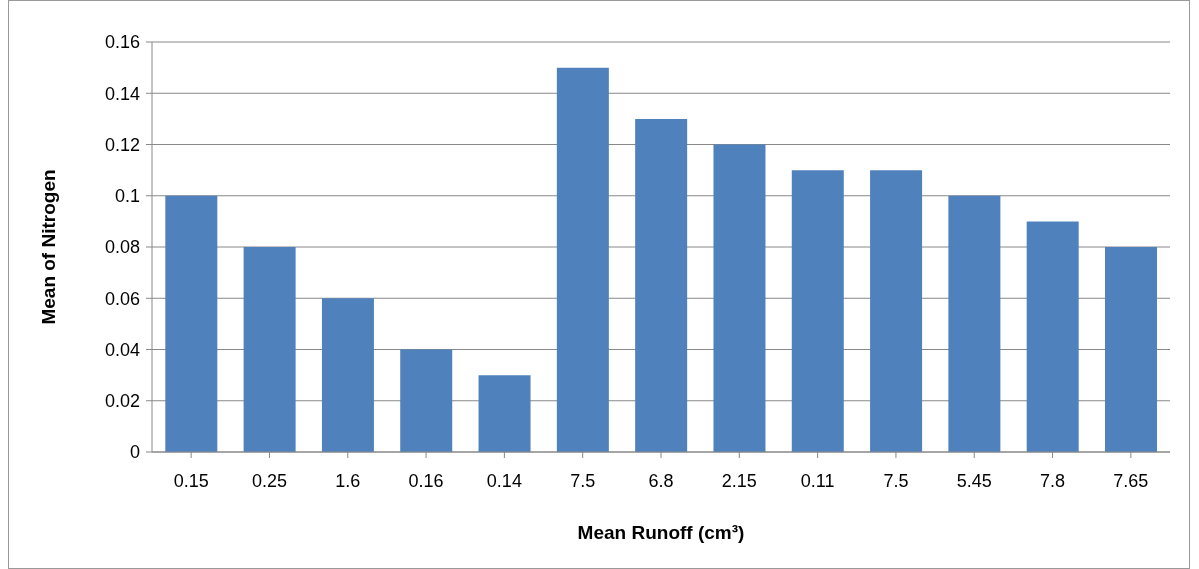 This screenshot has height=569, width=1199. I want to click on y-tick-label: 0.06, so click(122, 298).